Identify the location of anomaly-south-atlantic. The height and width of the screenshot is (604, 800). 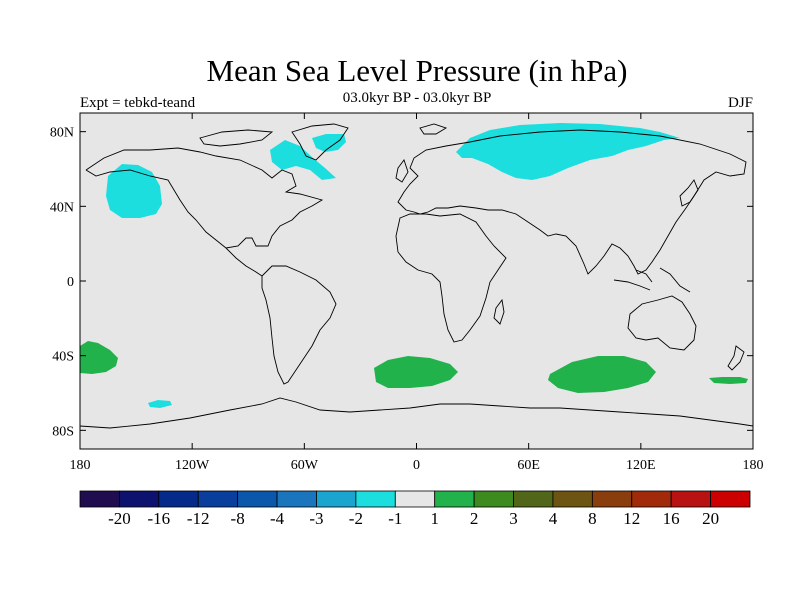
(416, 372).